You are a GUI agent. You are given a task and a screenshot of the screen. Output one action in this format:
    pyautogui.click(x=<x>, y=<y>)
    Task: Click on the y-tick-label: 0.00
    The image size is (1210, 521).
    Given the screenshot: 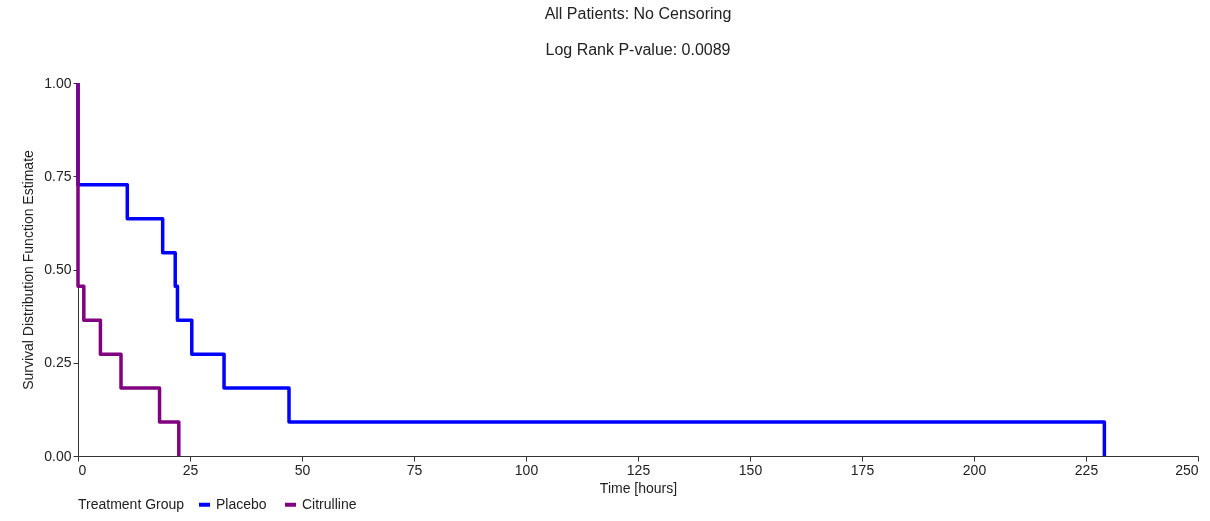 What is the action you would take?
    pyautogui.click(x=58, y=455)
    